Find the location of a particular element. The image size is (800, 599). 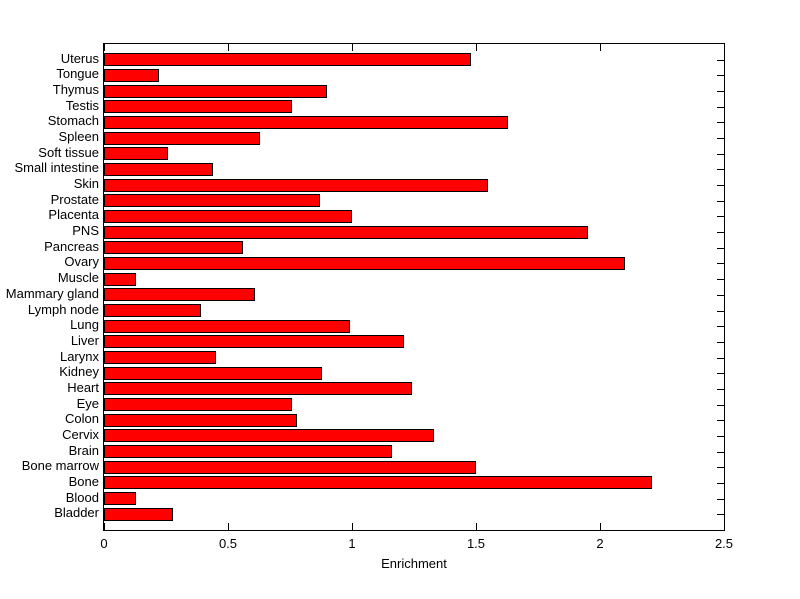

y-tick-label: Skin is located at coordinates (86, 184).